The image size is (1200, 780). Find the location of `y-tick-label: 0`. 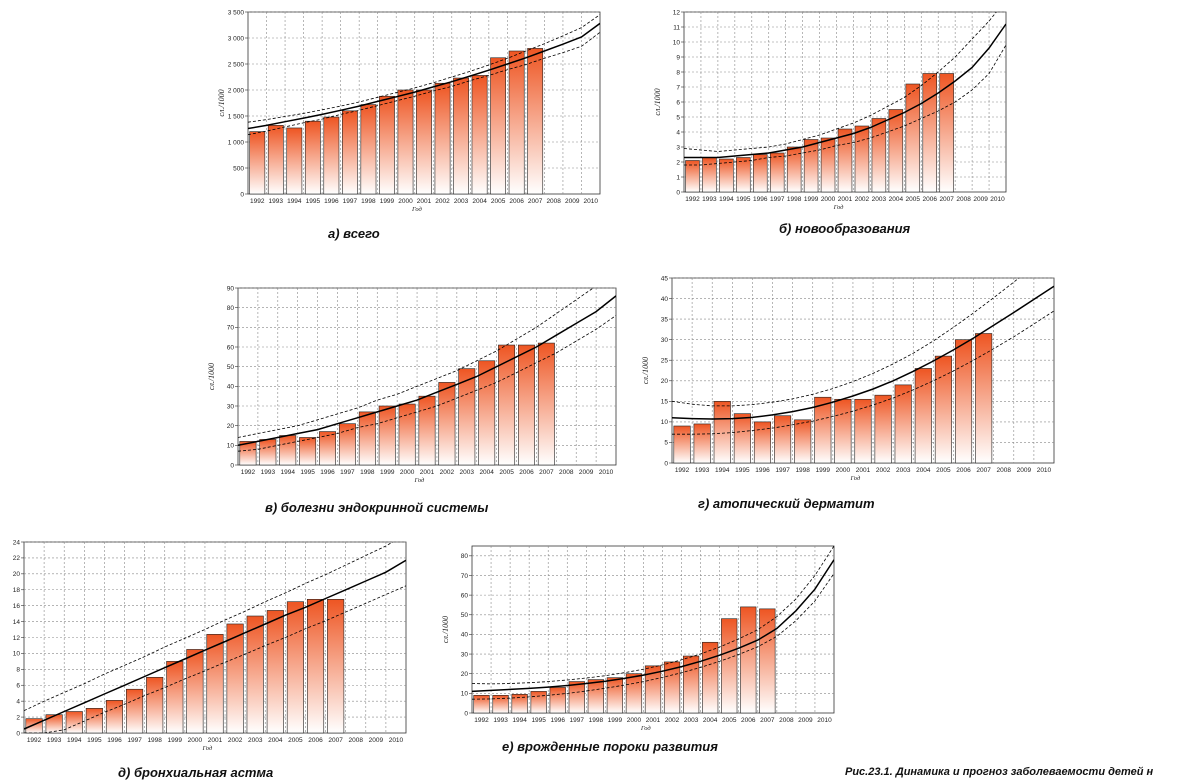

y-tick-label: 0 is located at coordinates (466, 713).